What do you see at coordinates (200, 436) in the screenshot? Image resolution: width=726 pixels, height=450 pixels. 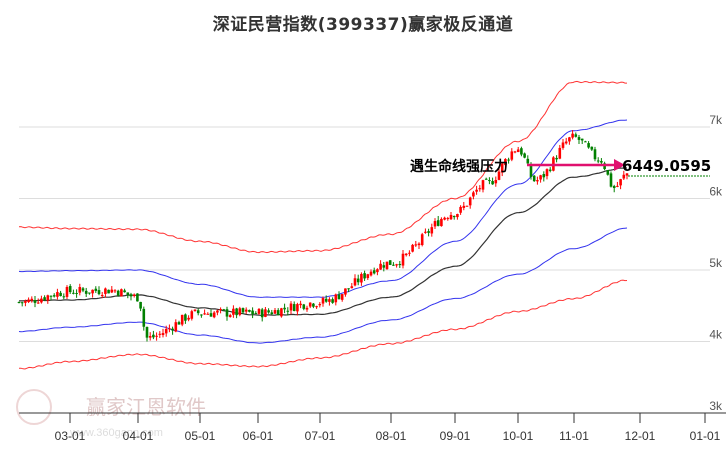 I see `x-tick-label: 05-01` at bounding box center [200, 436].